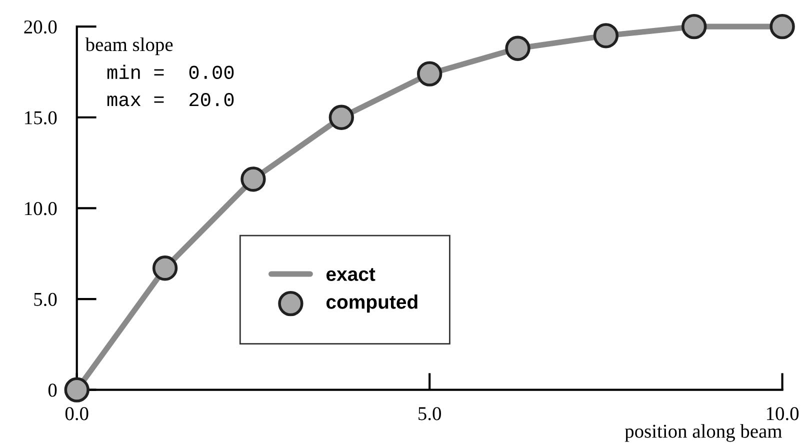  What do you see at coordinates (351, 274) in the screenshot?
I see `legend-label: exact` at bounding box center [351, 274].